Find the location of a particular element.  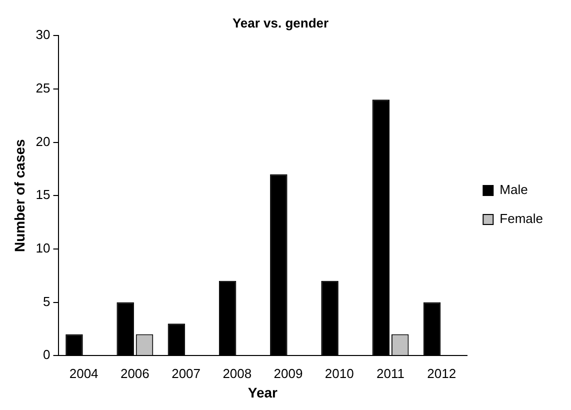

x-tick-label: 2010 is located at coordinates (339, 373).